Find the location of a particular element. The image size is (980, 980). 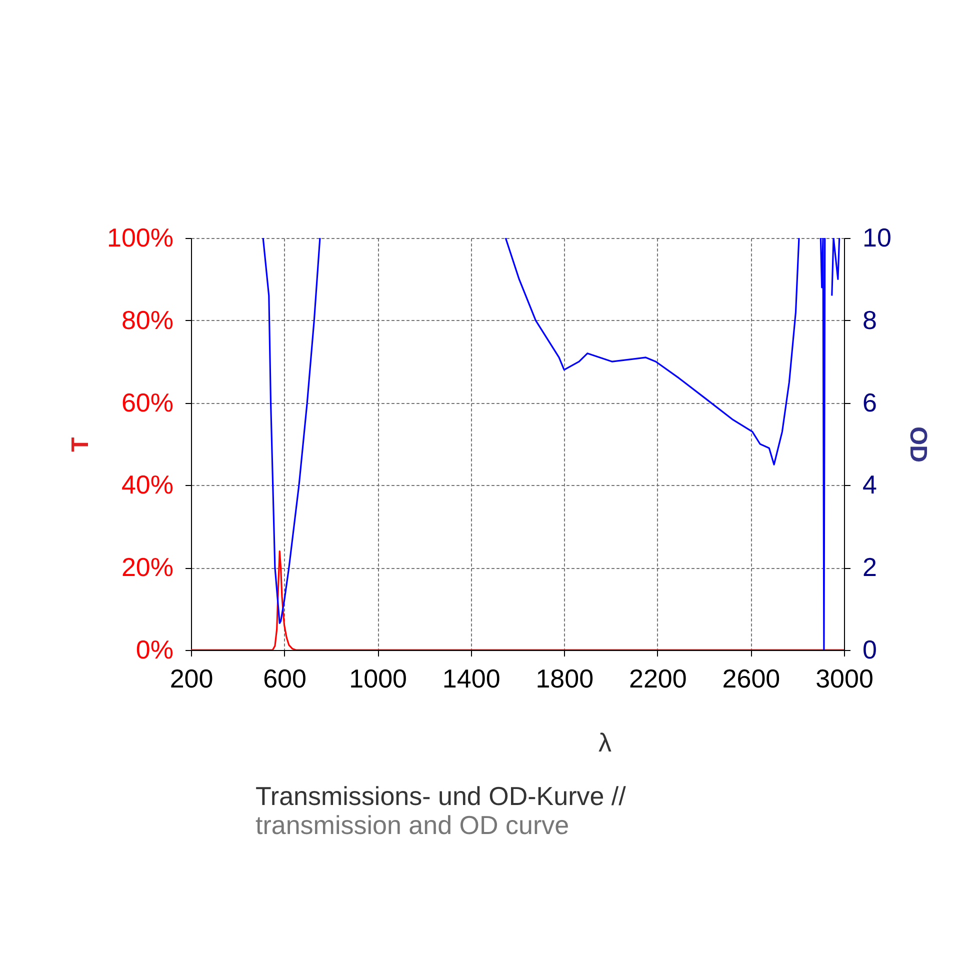

y2-tick-label: 6 is located at coordinates (869, 402).